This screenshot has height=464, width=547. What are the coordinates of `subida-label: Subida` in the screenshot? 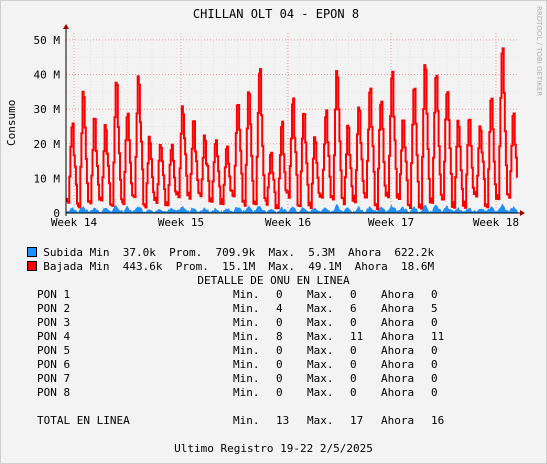 It's located at (63, 252).